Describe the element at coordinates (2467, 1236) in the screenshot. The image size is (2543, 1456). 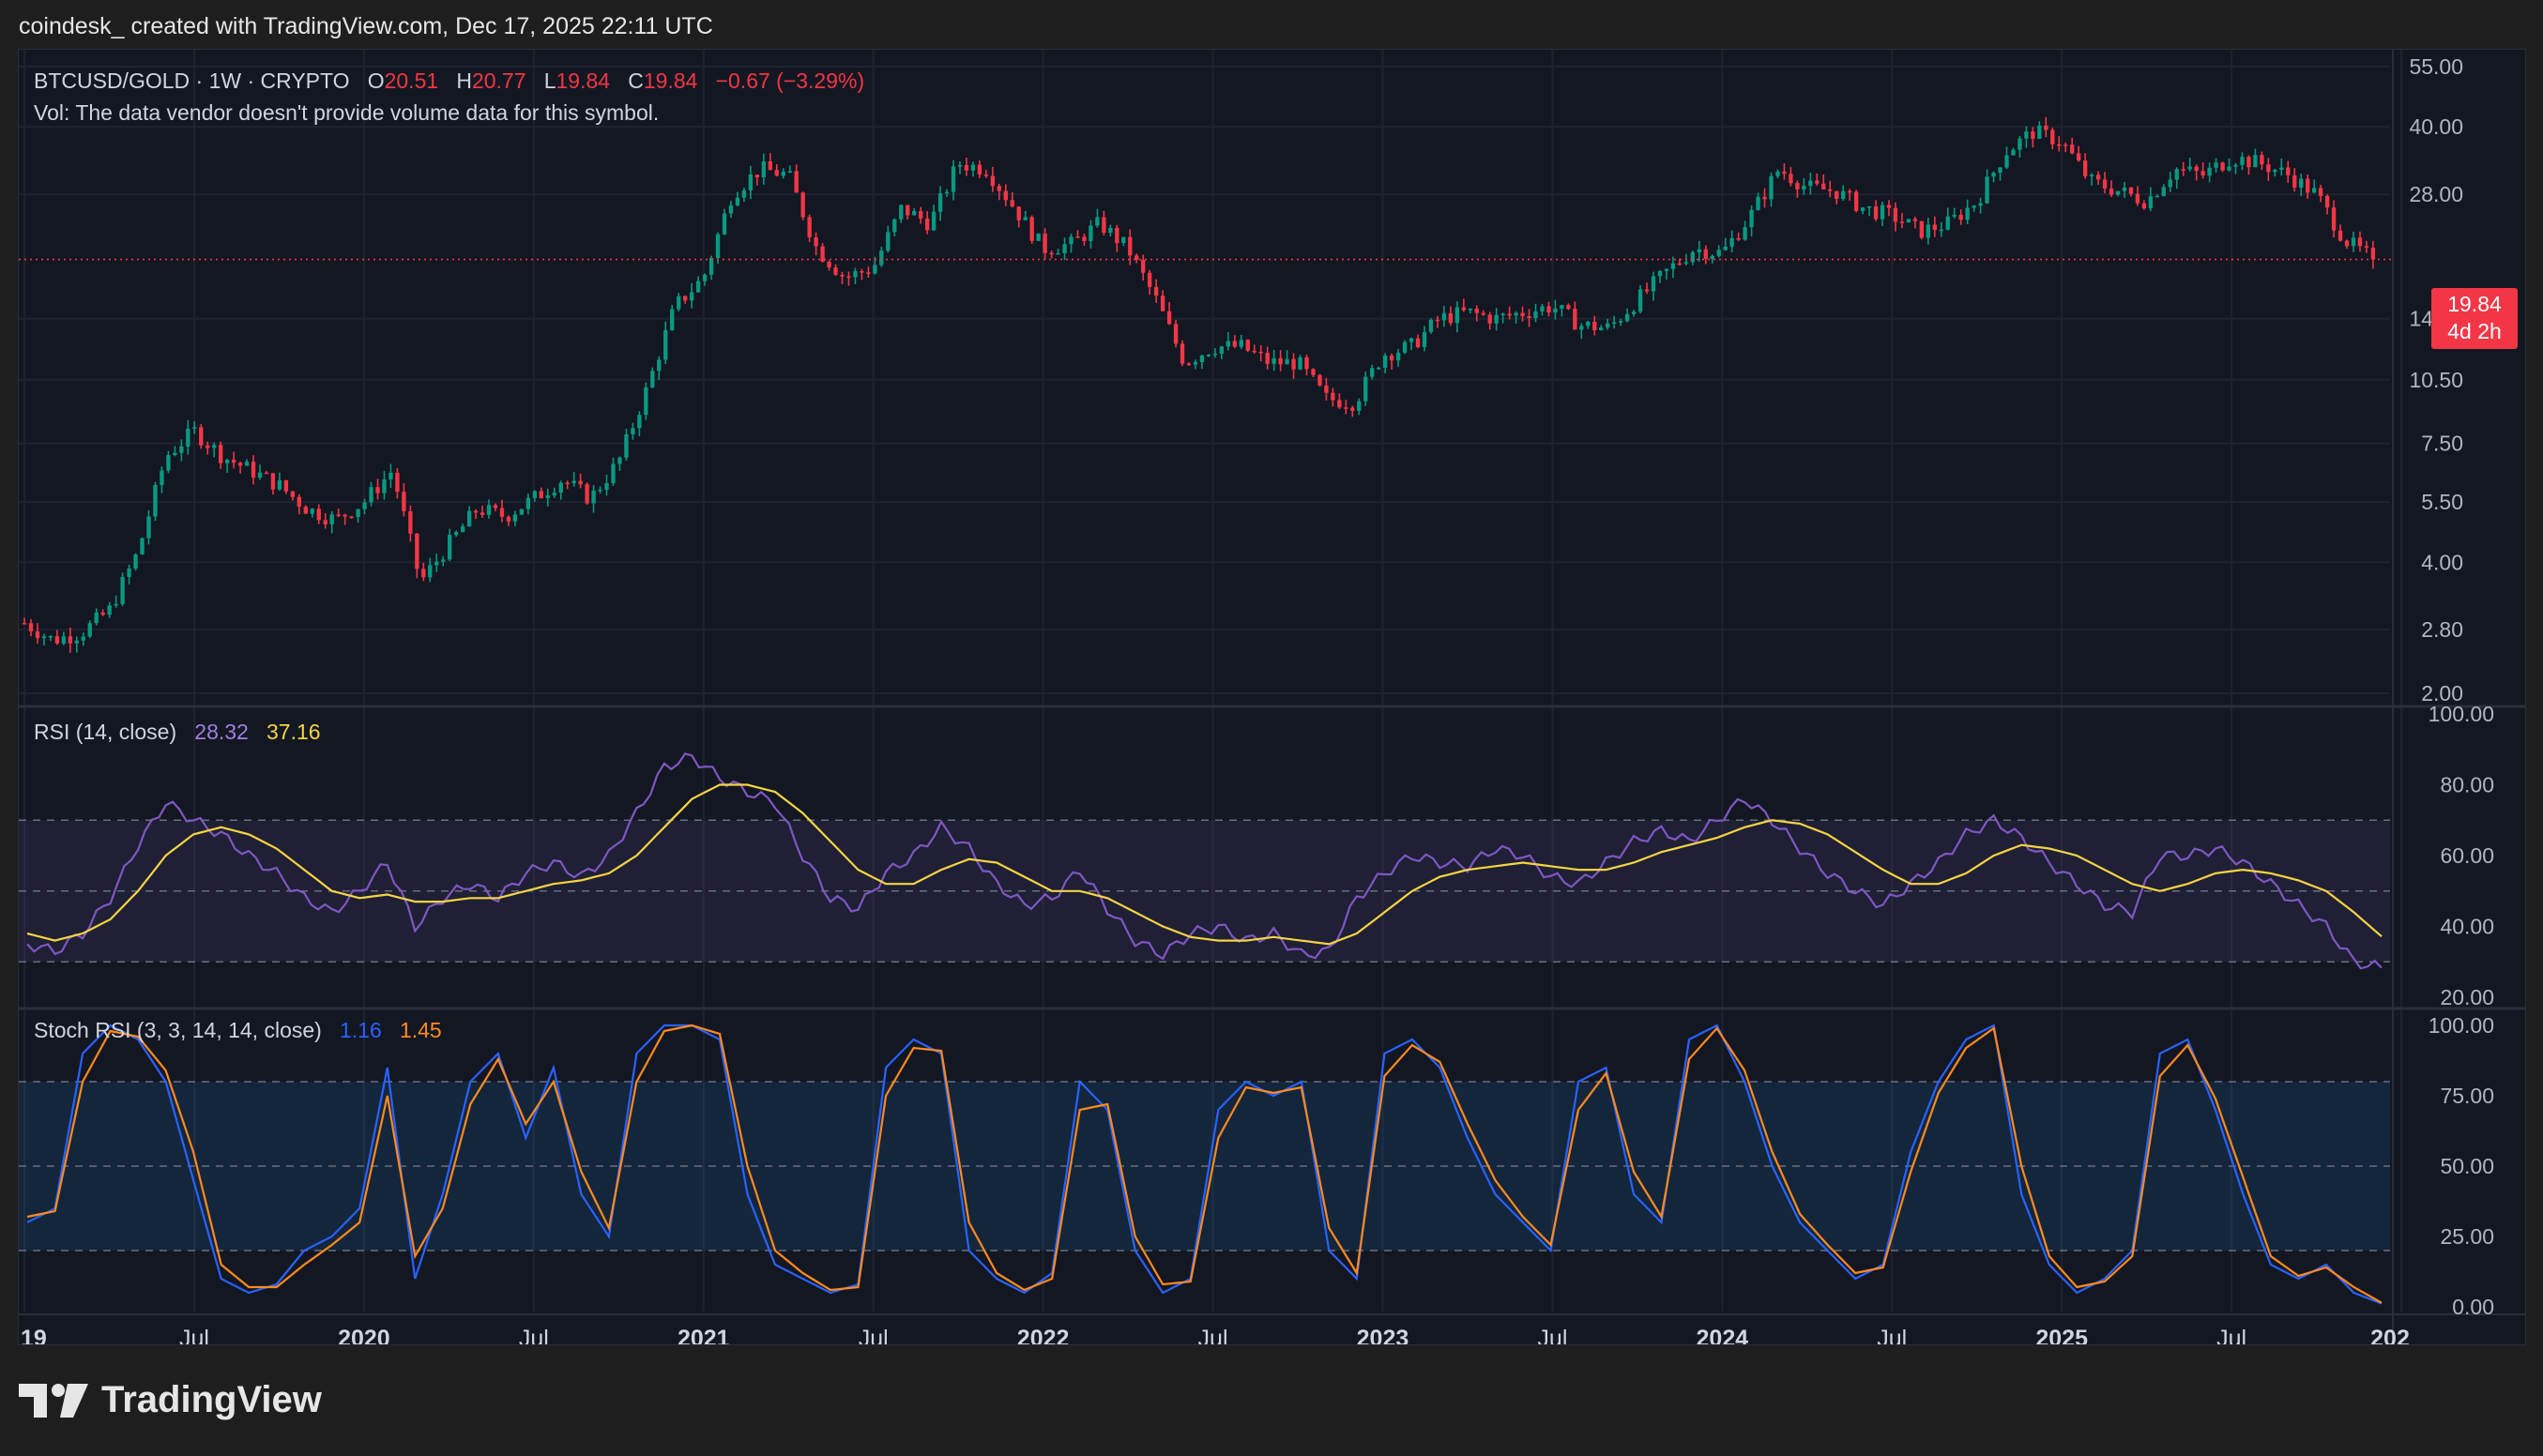
I see `stoch-axis-tick: 25.00` at that location.